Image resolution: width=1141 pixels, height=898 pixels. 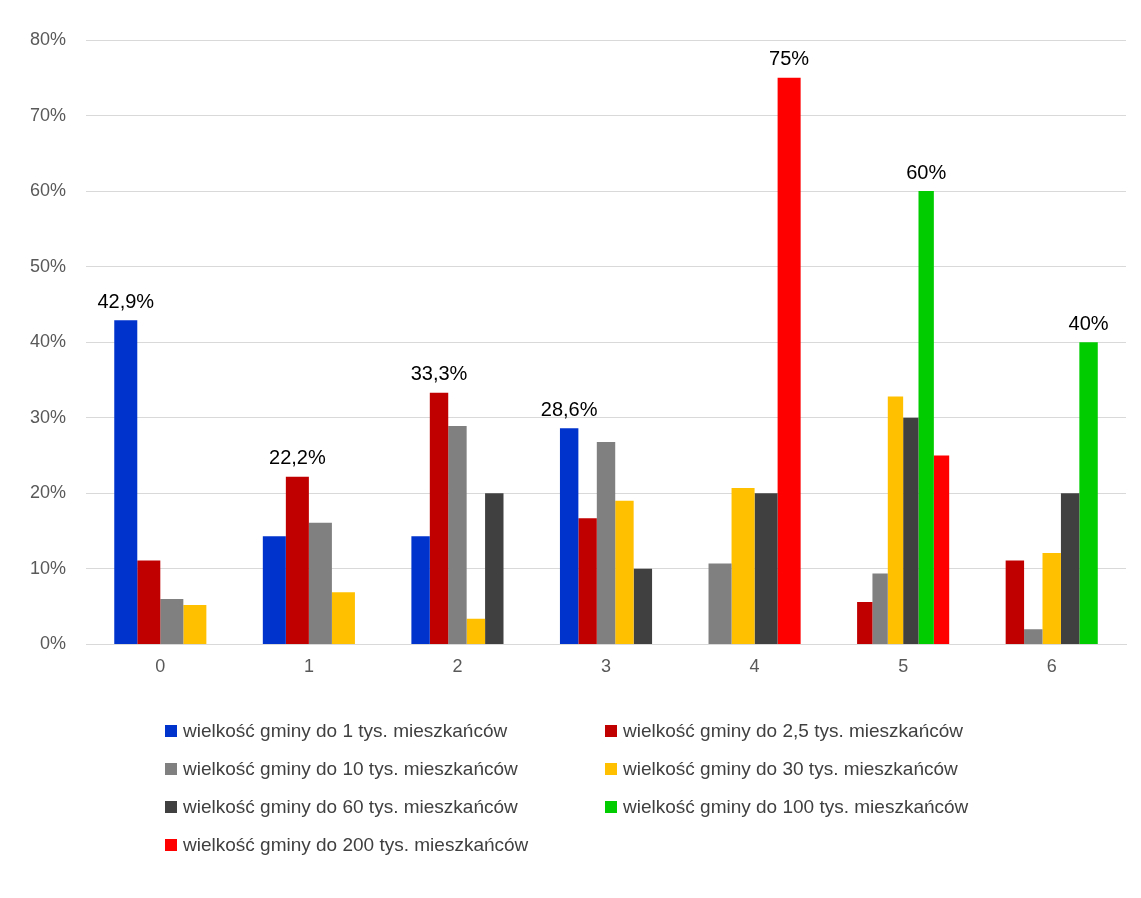 I want to click on data-label: 28,6%, so click(x=569, y=408).